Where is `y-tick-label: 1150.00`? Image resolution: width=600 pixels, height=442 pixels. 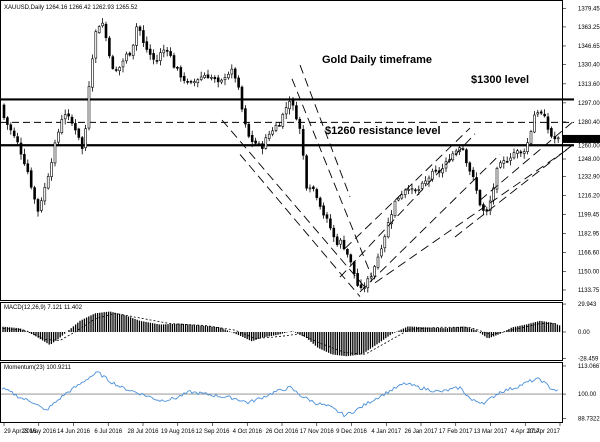 y-tick-label: 1150.00 is located at coordinates (589, 272).